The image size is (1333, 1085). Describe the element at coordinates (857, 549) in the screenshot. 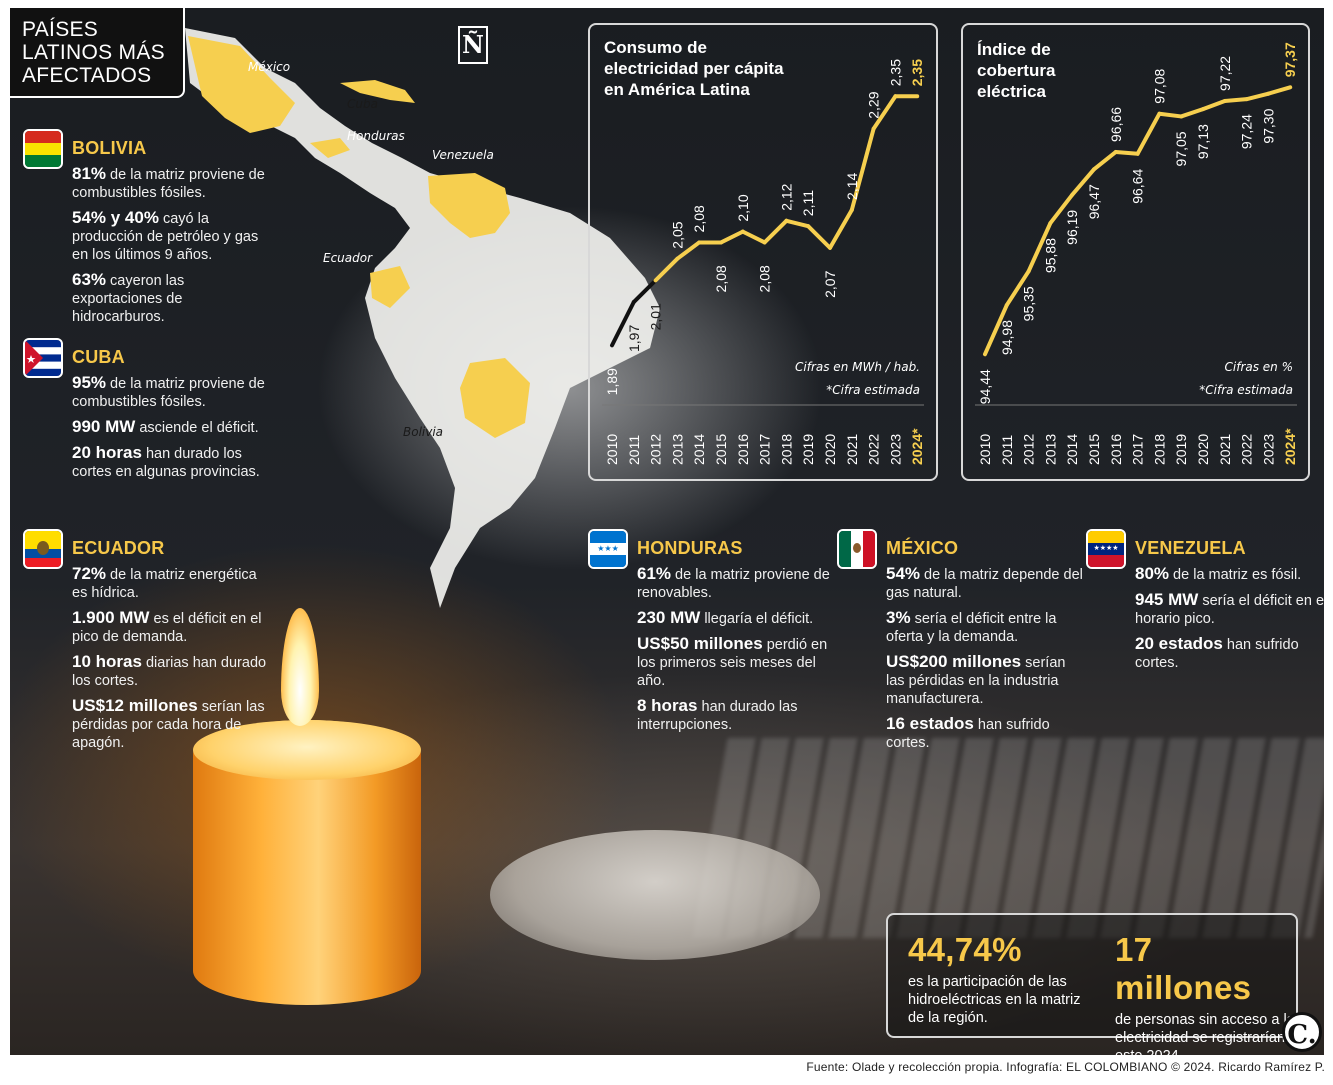

I see `mexico-flag-icon` at that location.